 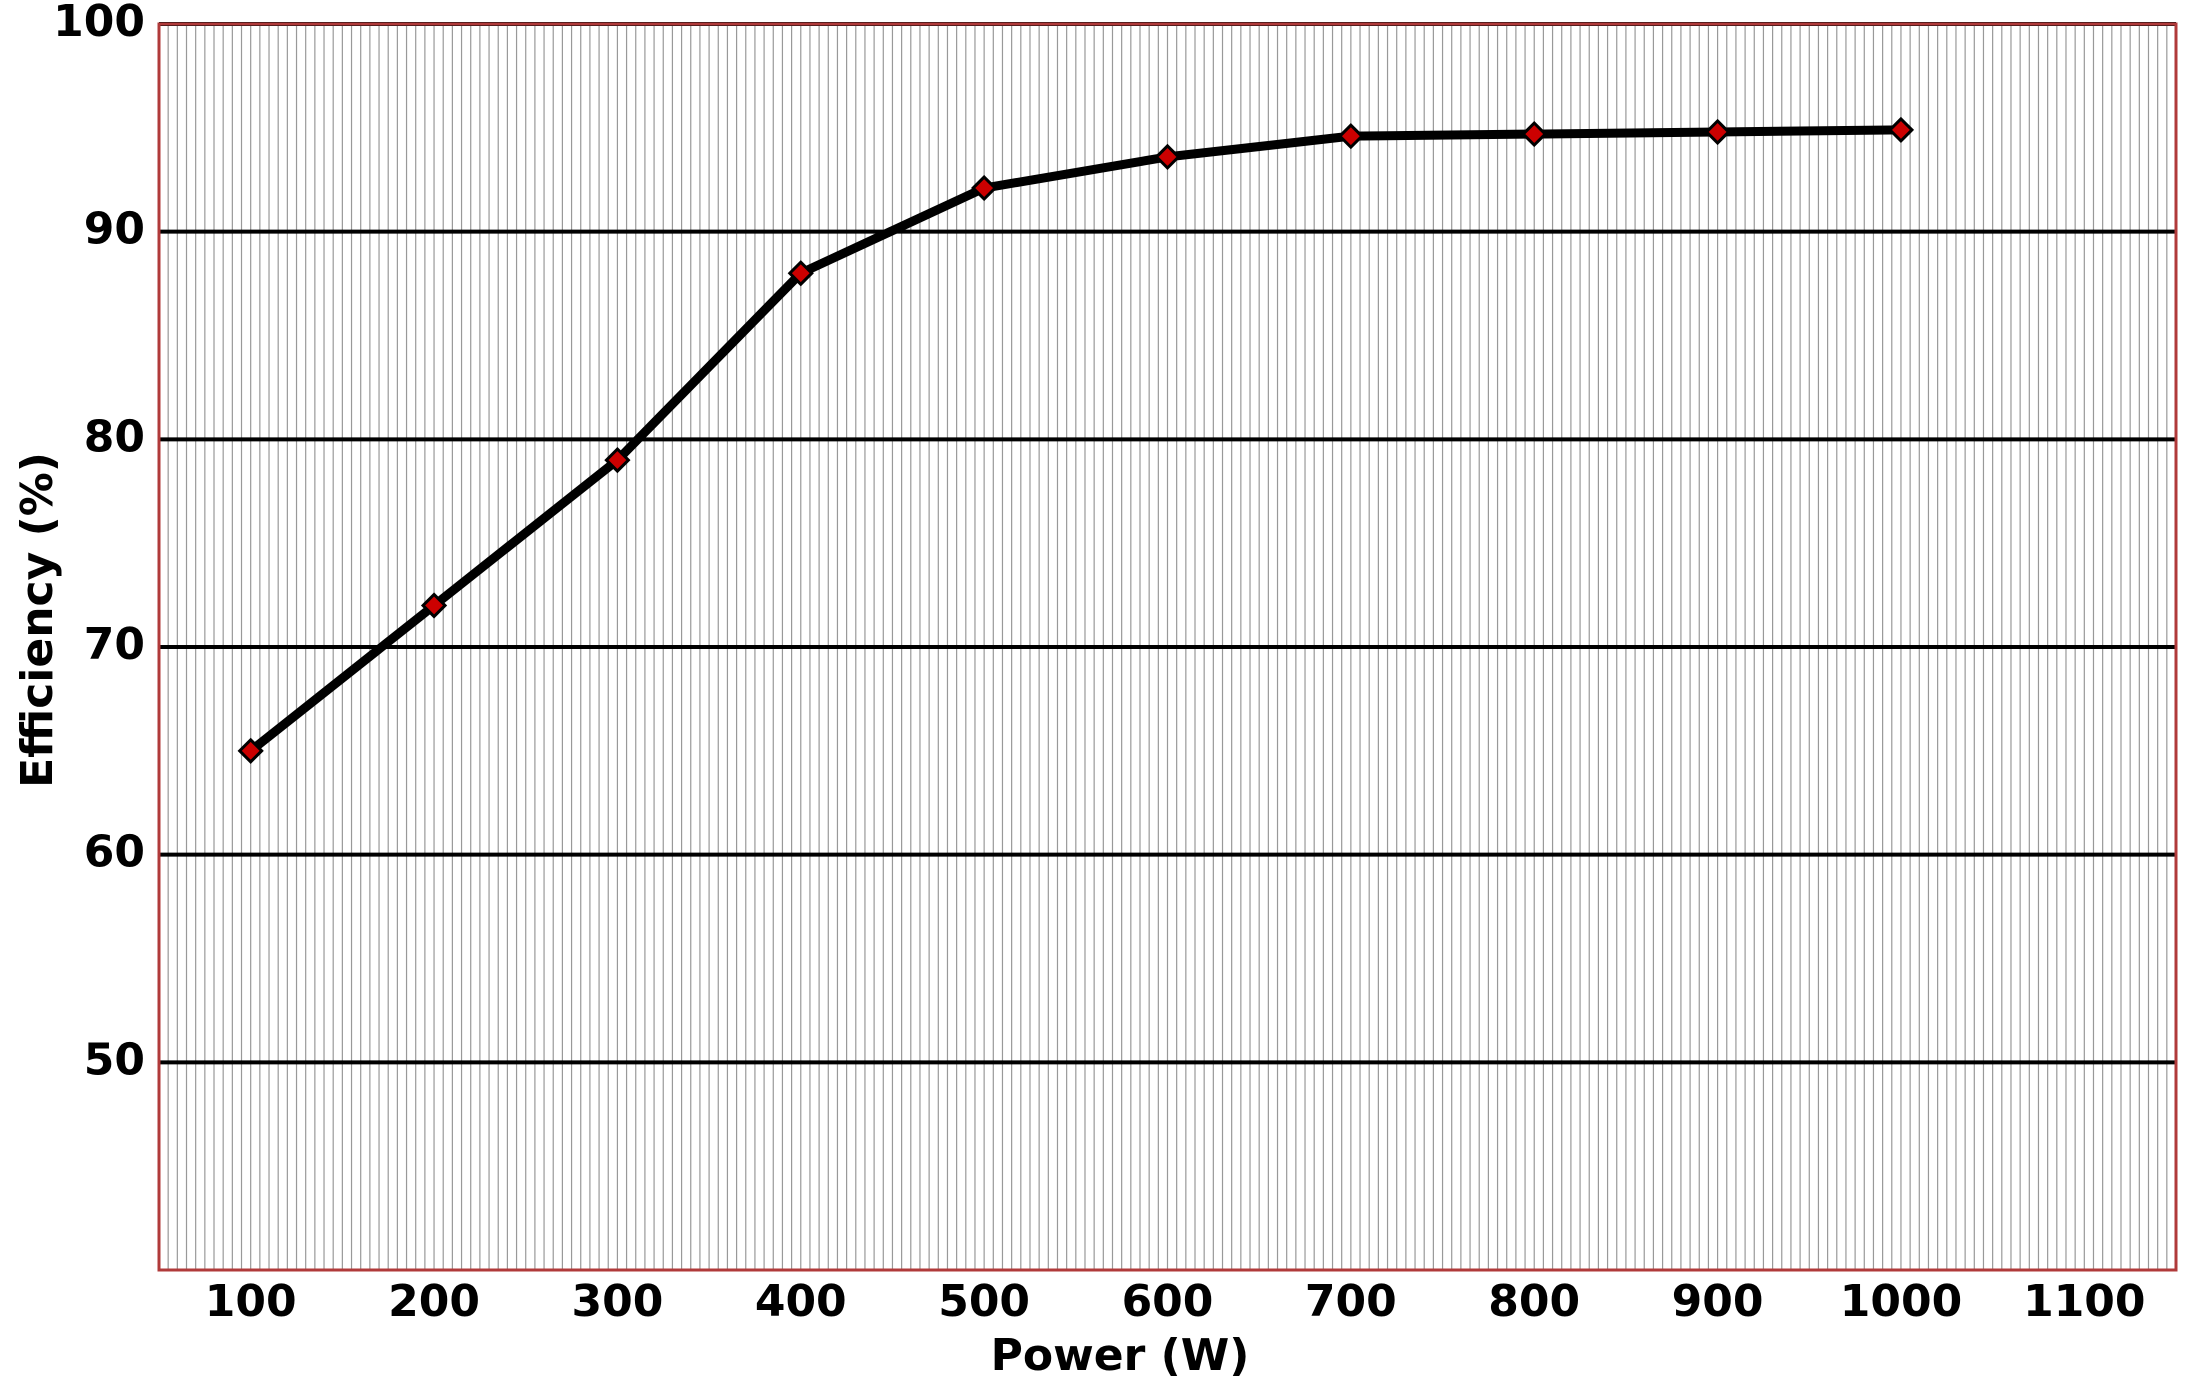 What do you see at coordinates (1718, 1301) in the screenshot?
I see `x-tick-label: 900` at bounding box center [1718, 1301].